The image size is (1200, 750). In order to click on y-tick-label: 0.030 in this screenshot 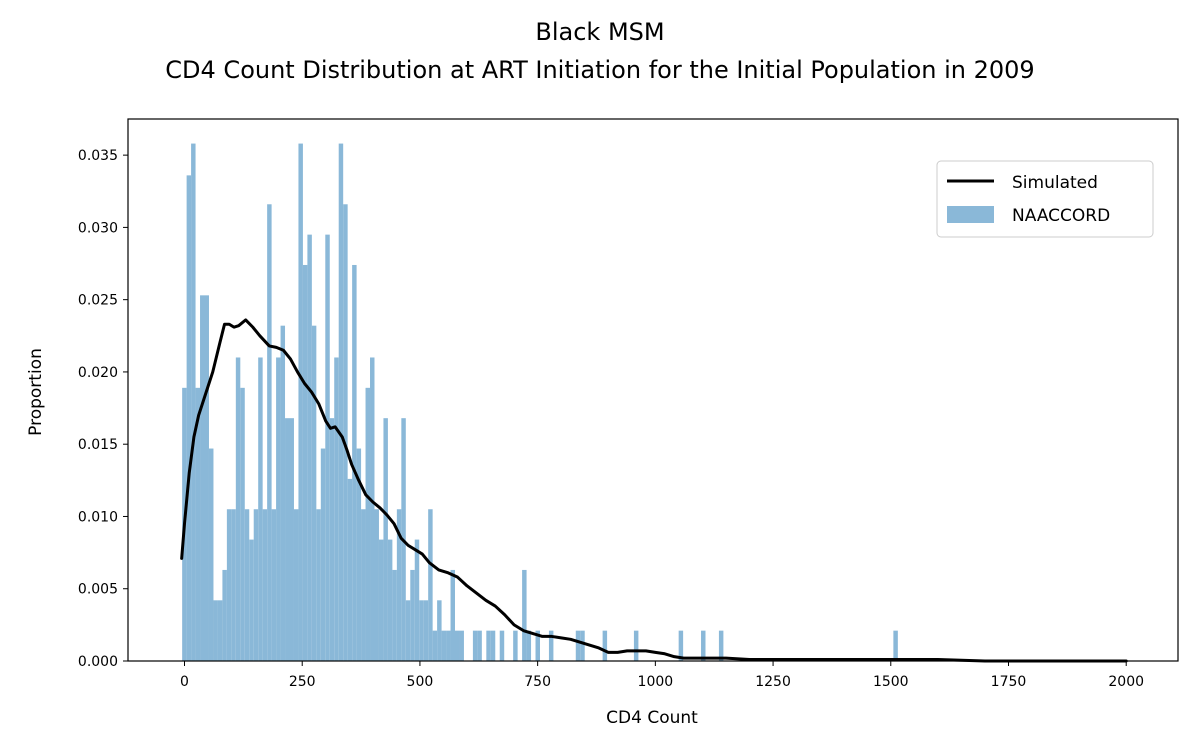, I will do `click(98, 228)`.